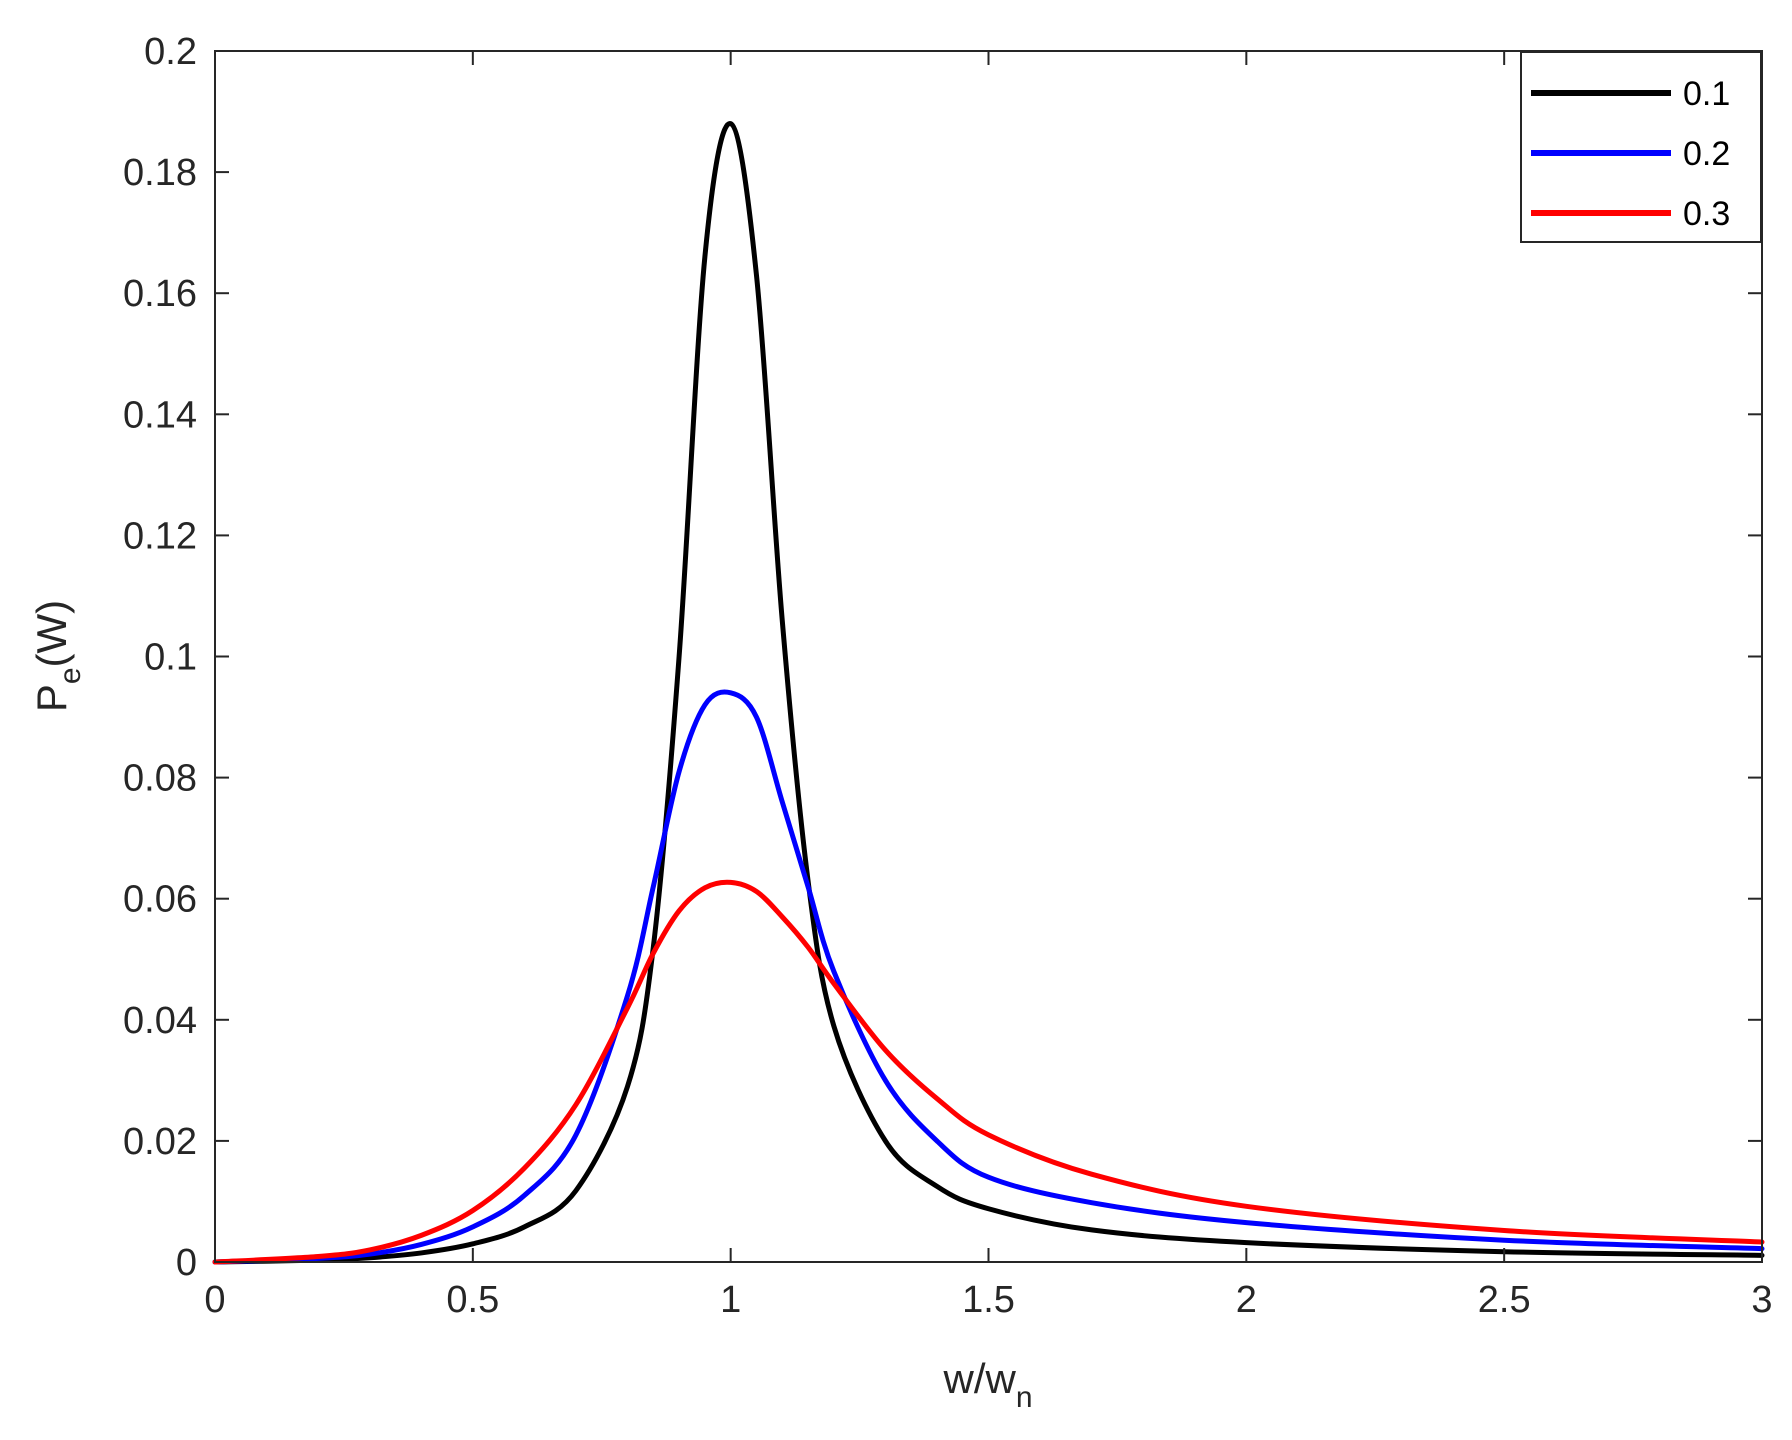  I want to click on y-axis-label-unit: (W), so click(51, 634).